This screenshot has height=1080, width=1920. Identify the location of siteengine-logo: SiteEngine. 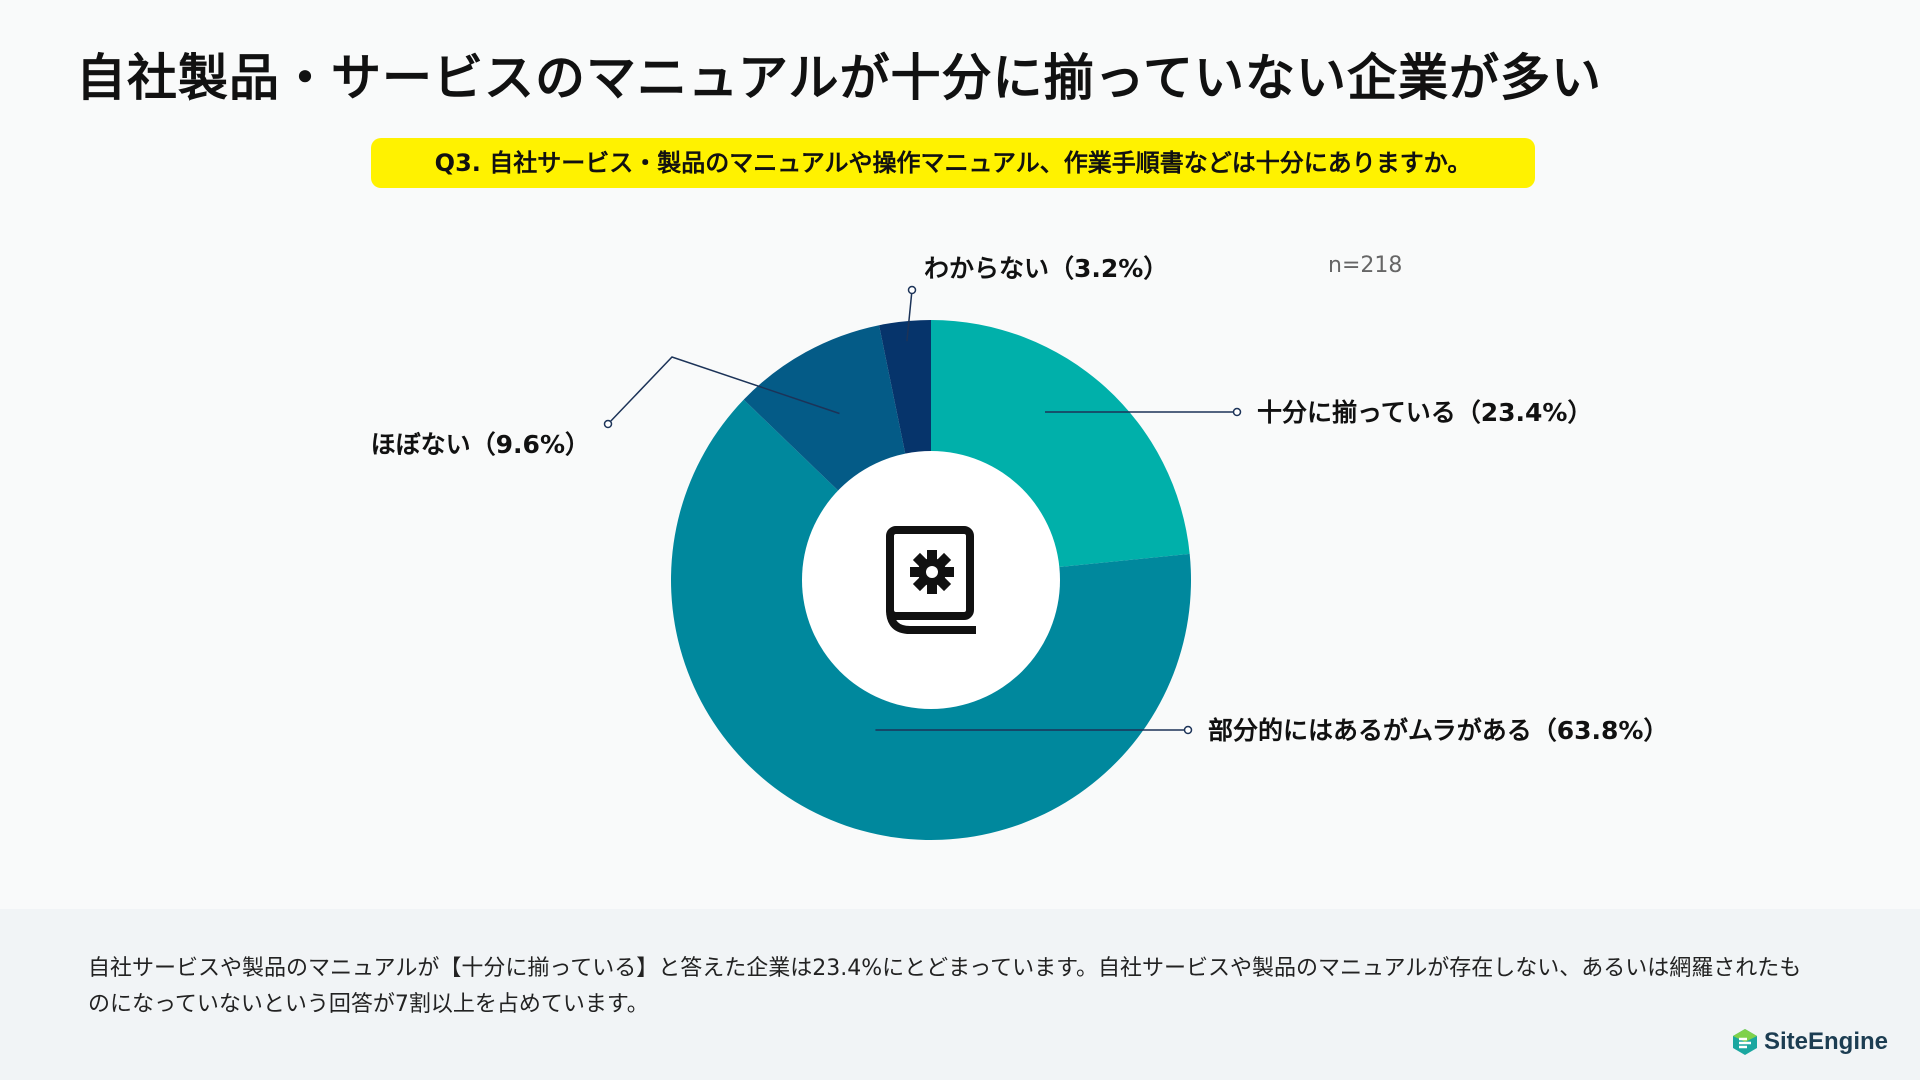
(1809, 1042).